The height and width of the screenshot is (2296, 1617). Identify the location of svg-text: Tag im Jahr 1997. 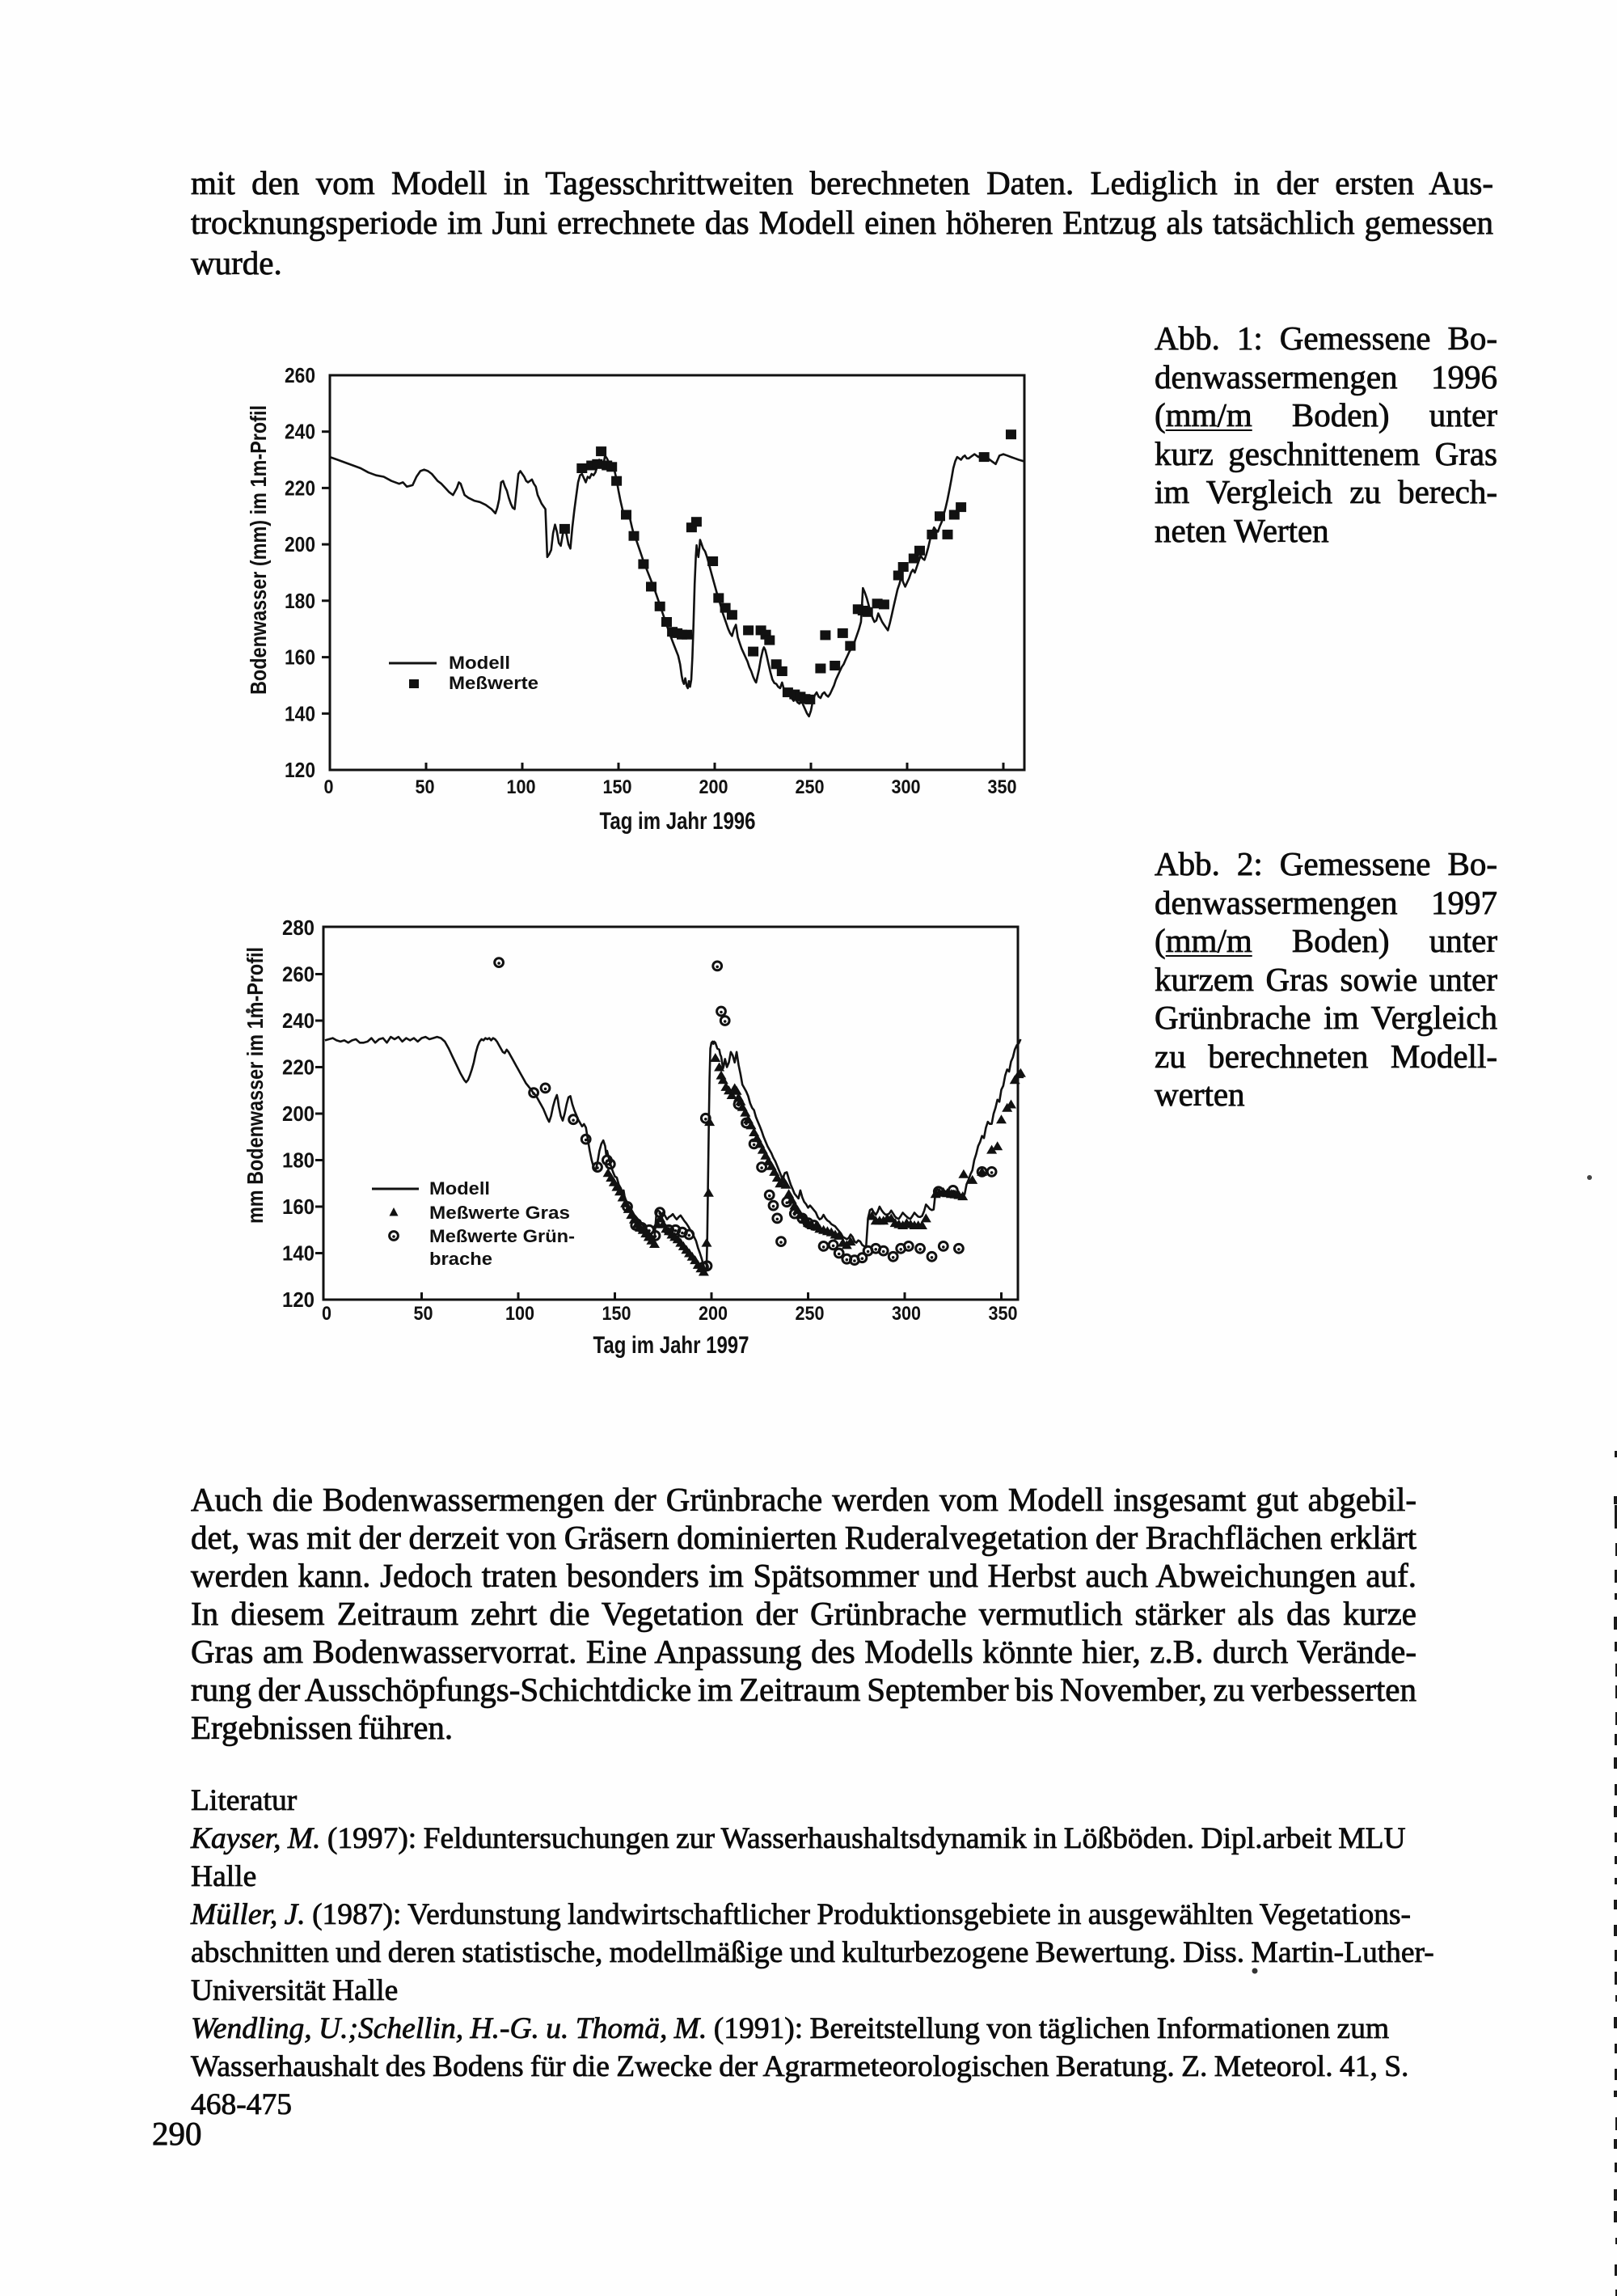
(671, 1345).